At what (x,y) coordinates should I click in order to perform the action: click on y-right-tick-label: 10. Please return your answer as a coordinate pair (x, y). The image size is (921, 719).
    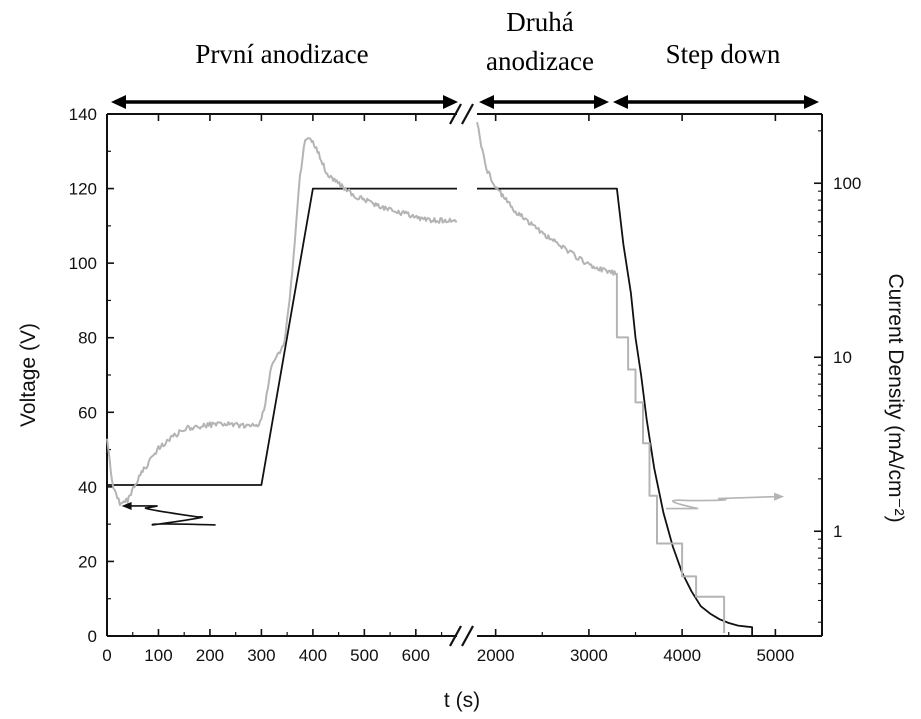
    Looking at the image, I should click on (842, 357).